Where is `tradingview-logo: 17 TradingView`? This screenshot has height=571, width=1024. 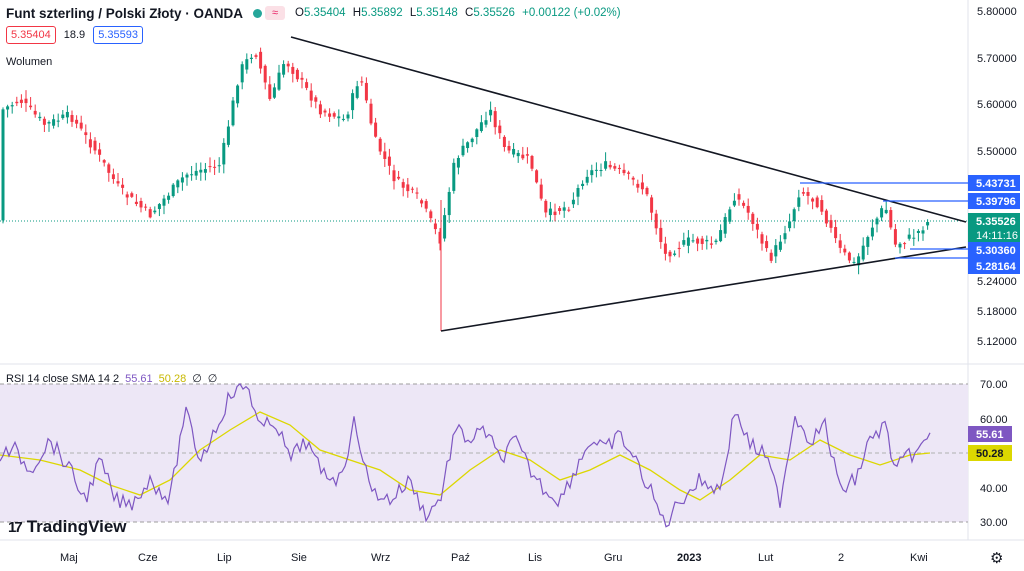
tradingview-logo: 17 TradingView is located at coordinates (67, 527).